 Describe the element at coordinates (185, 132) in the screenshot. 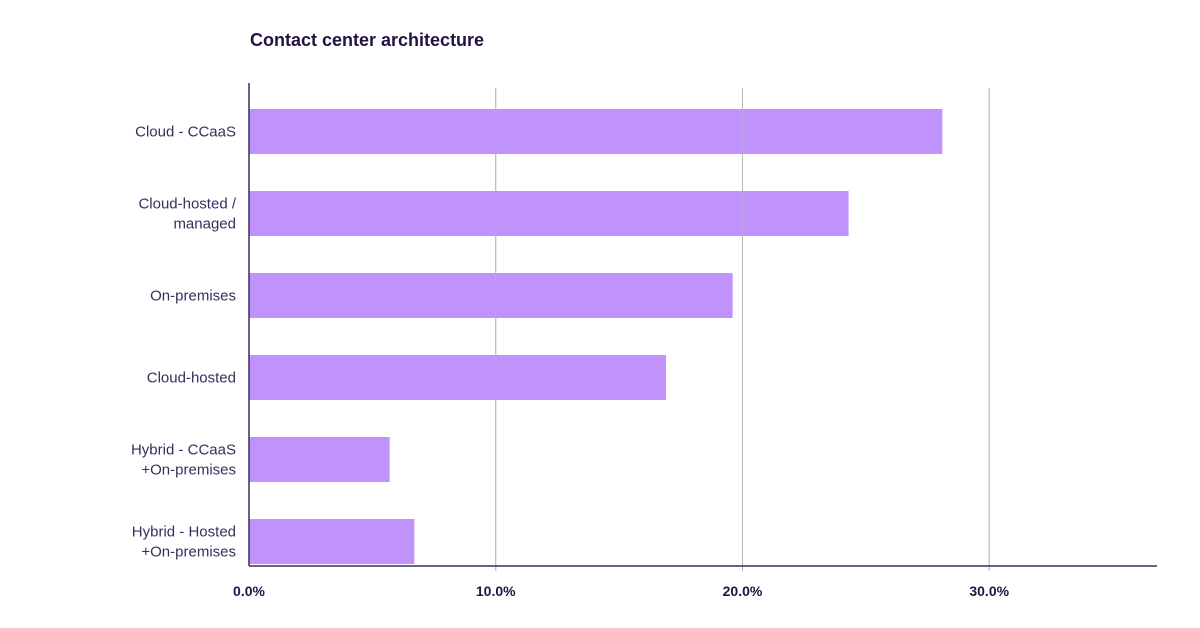

I see `category-label: Cloud - CCaaS` at that location.